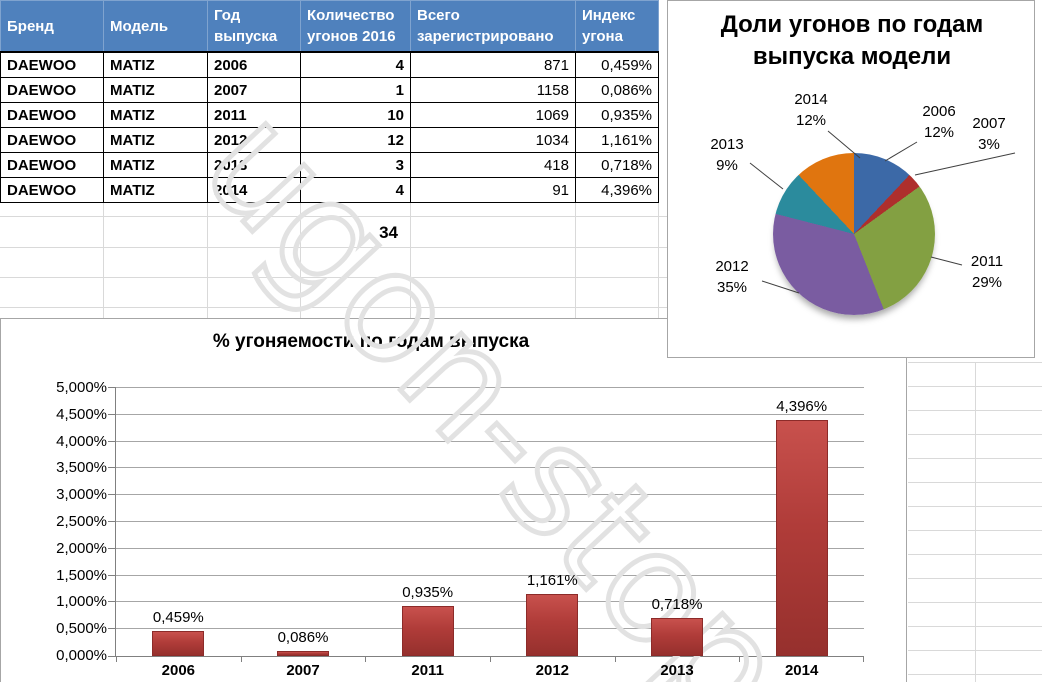  What do you see at coordinates (552, 580) in the screenshot?
I see `bar-value-label: 1,161%` at bounding box center [552, 580].